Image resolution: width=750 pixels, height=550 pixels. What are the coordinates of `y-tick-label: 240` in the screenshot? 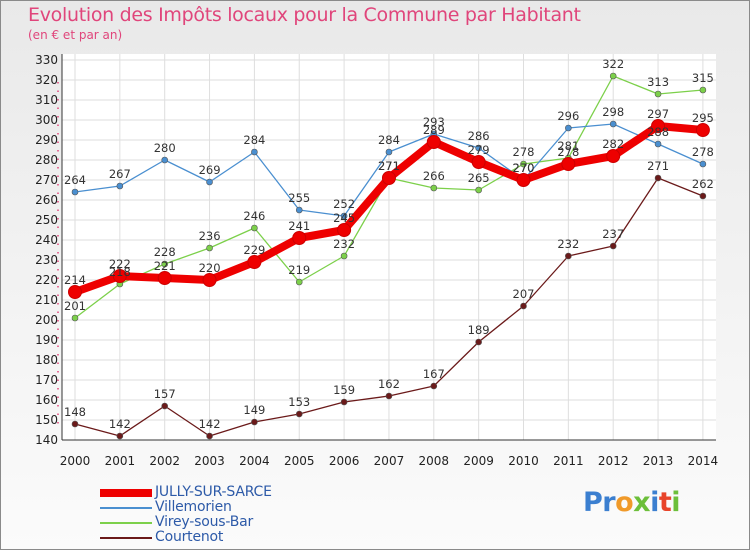 It's located at (46, 240).